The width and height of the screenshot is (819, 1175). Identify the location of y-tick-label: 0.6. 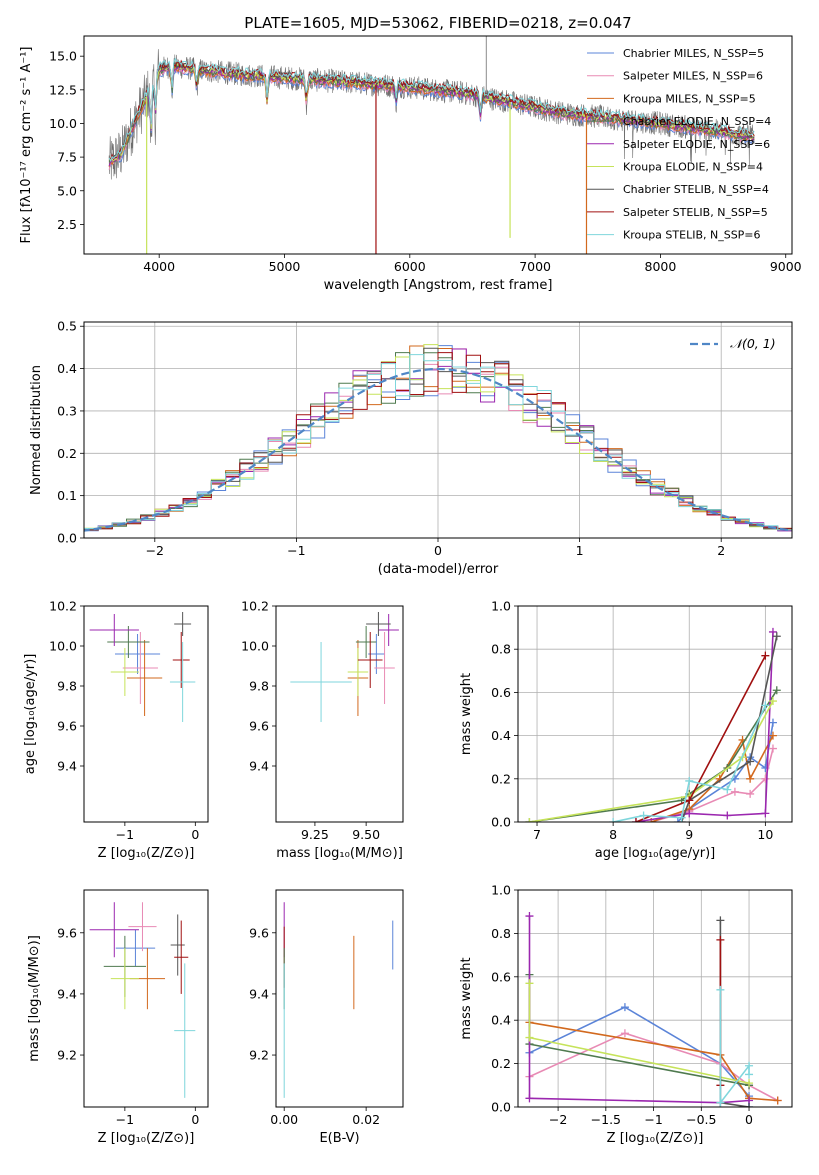
(501, 692).